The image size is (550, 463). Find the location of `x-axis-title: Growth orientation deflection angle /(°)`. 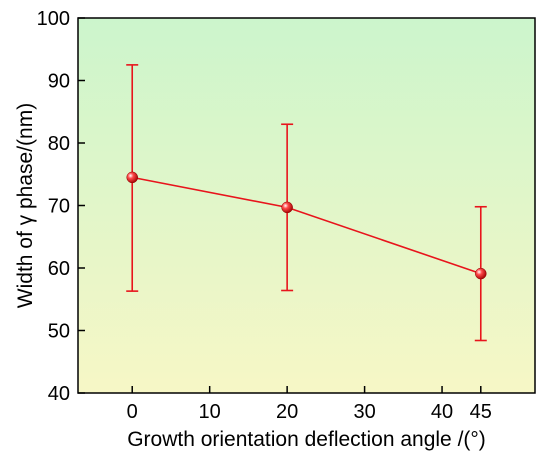

x-axis-title: Growth orientation deflection angle /(°) is located at coordinates (306, 439).